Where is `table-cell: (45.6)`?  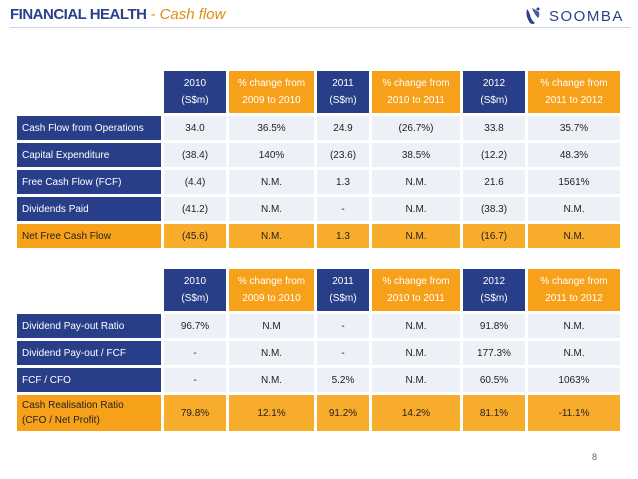
table-cell: (45.6) is located at coordinates (195, 236).